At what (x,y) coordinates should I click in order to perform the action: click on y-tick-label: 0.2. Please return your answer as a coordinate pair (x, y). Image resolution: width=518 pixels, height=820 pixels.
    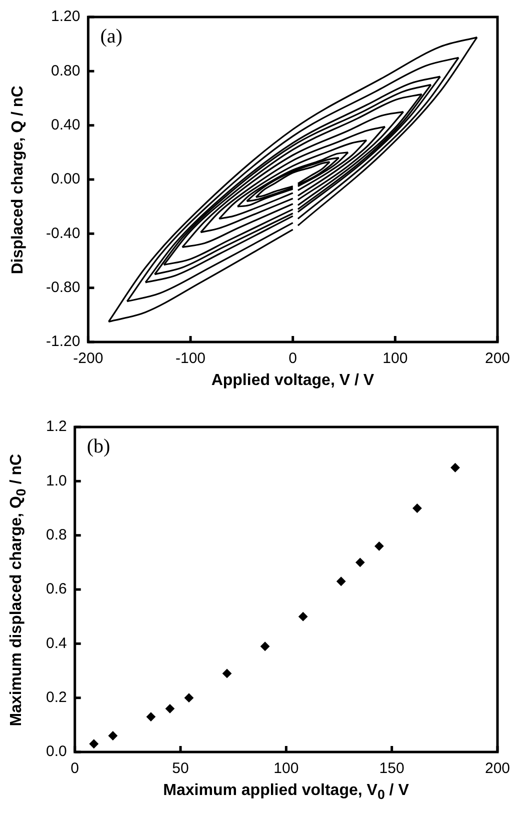
    Looking at the image, I should click on (56, 697).